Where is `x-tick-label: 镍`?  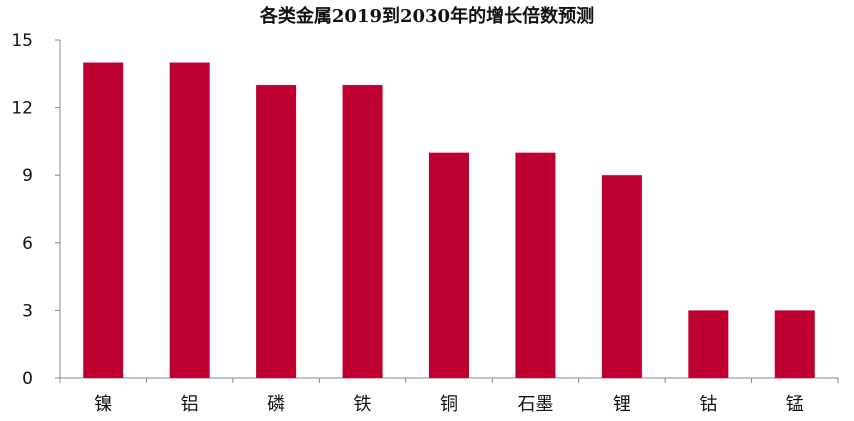 x-tick-label: 镍 is located at coordinates (103, 404).